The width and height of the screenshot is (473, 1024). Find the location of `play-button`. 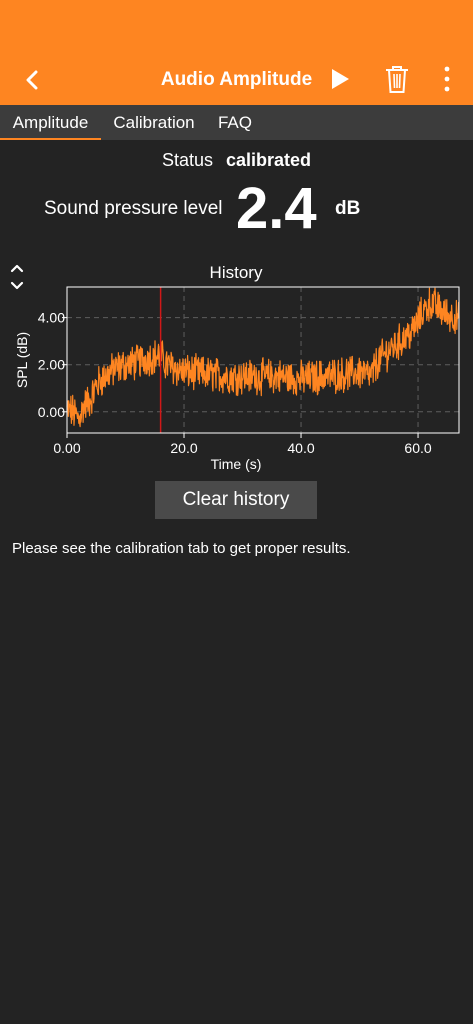

play-button is located at coordinates (340, 79).